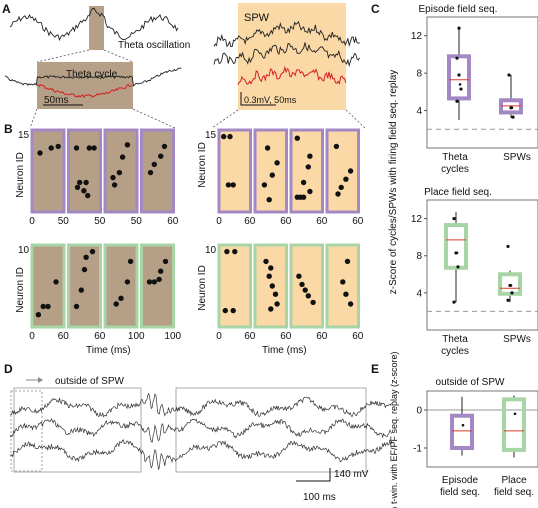 This screenshot has height=508, width=538. Describe the element at coordinates (8, 369) in the screenshot. I see `panel-label-d: D` at that location.